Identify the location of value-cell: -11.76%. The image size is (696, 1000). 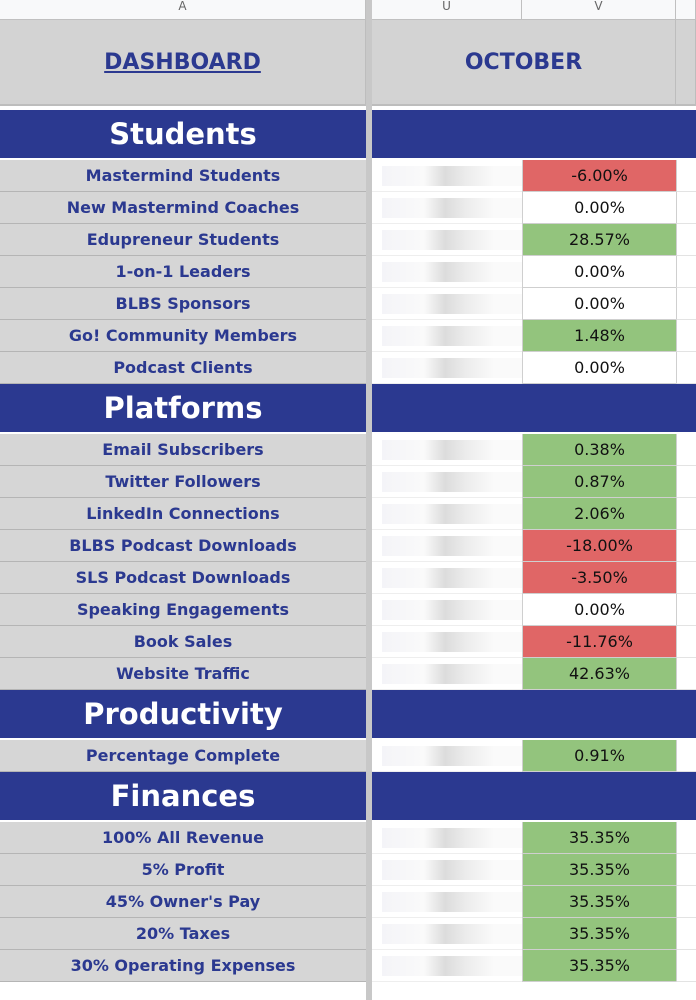
(599, 642).